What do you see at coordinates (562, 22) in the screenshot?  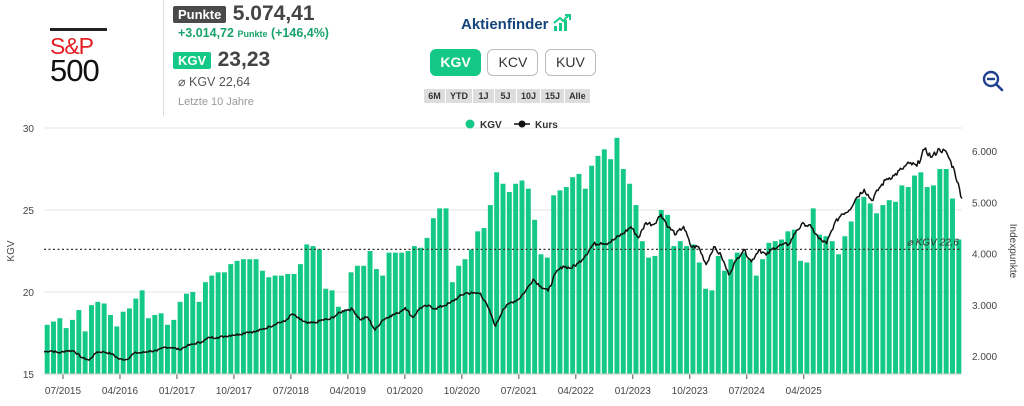 I see `rising-chart-icon` at bounding box center [562, 22].